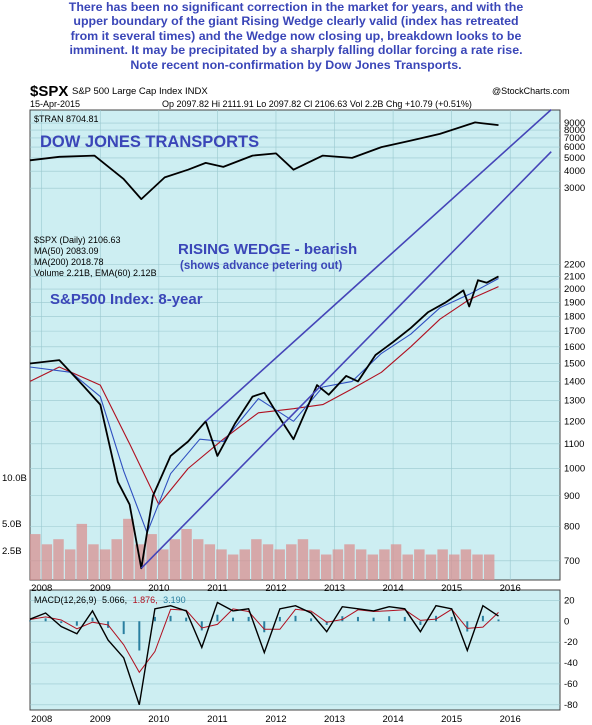  What do you see at coordinates (158, 719) in the screenshot?
I see `x-tick-label: 2010` at bounding box center [158, 719].